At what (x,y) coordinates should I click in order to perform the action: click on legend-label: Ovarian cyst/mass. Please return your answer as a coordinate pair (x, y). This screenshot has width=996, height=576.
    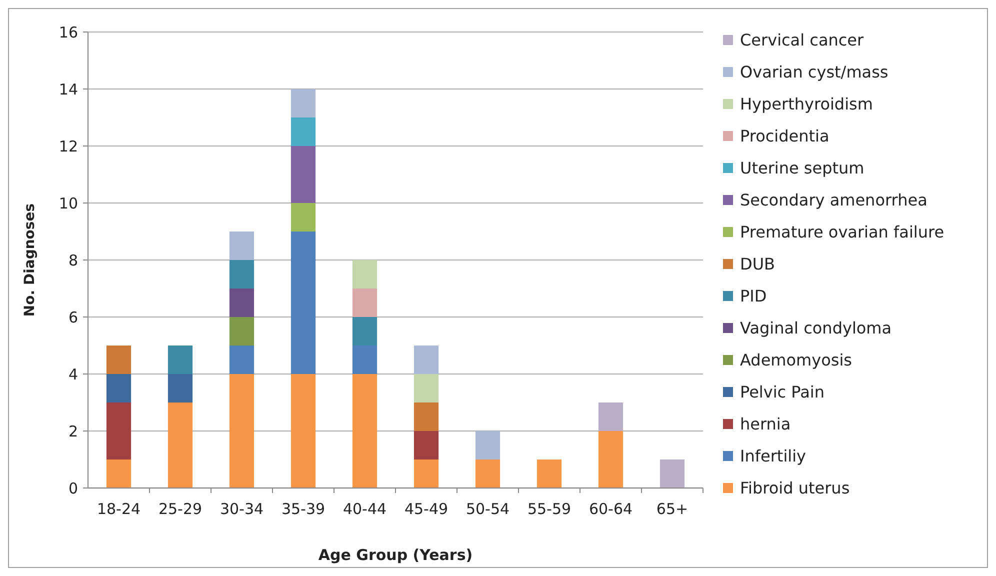
    Looking at the image, I should click on (814, 72).